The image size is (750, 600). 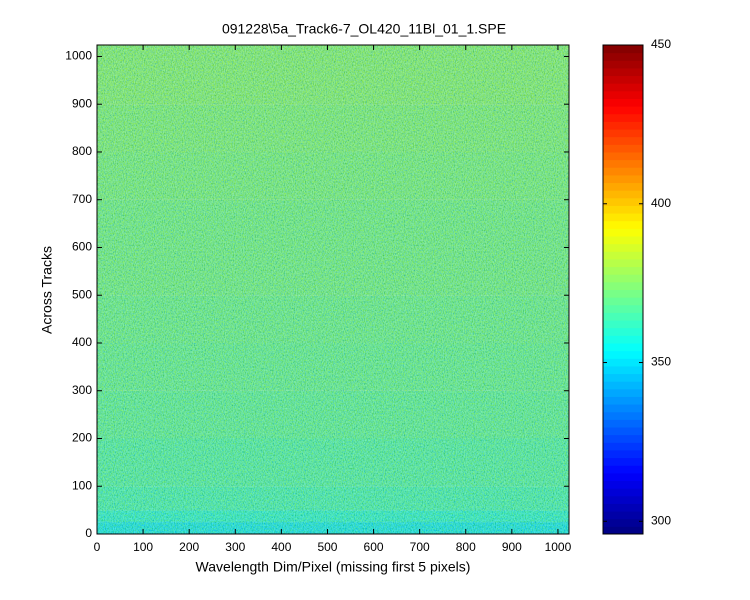 What do you see at coordinates (466, 547) in the screenshot?
I see `x-tick-label: 800` at bounding box center [466, 547].